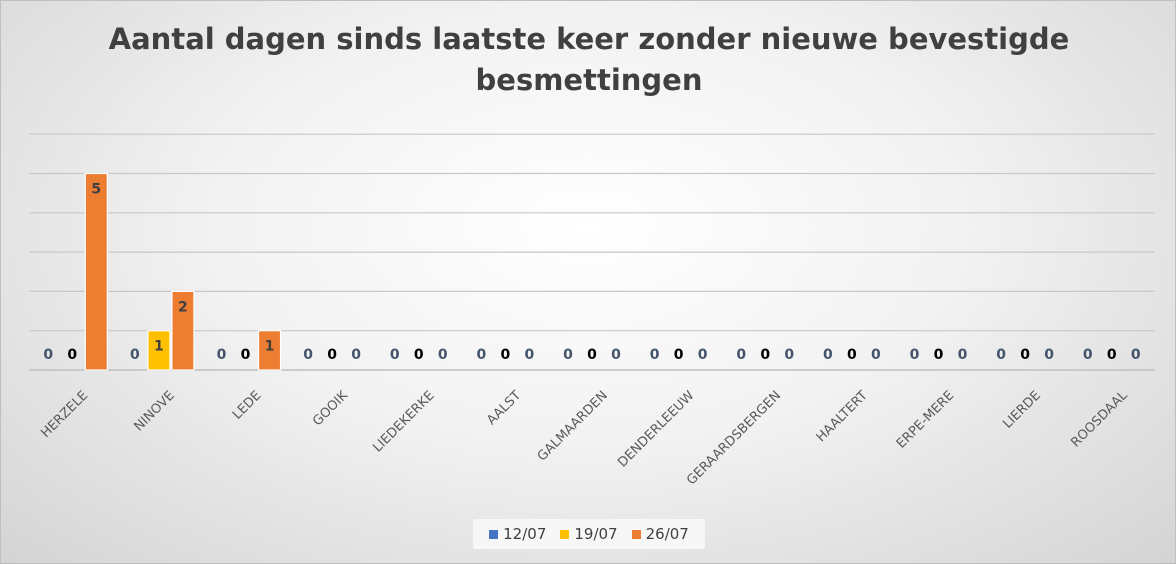  What do you see at coordinates (64, 414) in the screenshot?
I see `category-label: HERZELE` at bounding box center [64, 414].